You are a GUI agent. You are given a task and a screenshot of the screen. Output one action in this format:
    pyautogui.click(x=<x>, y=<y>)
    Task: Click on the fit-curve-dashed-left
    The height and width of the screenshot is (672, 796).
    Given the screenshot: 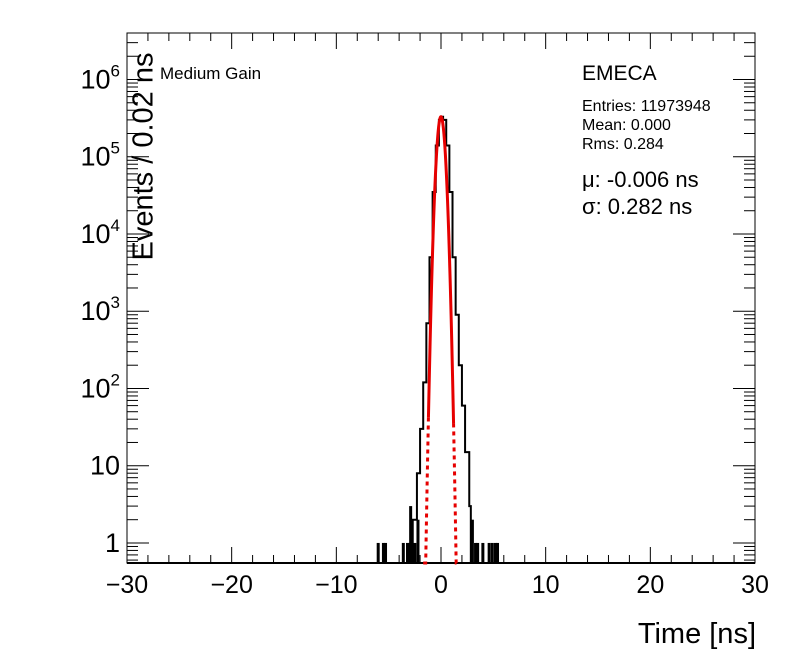 What is the action you would take?
    pyautogui.click(x=426, y=491)
    